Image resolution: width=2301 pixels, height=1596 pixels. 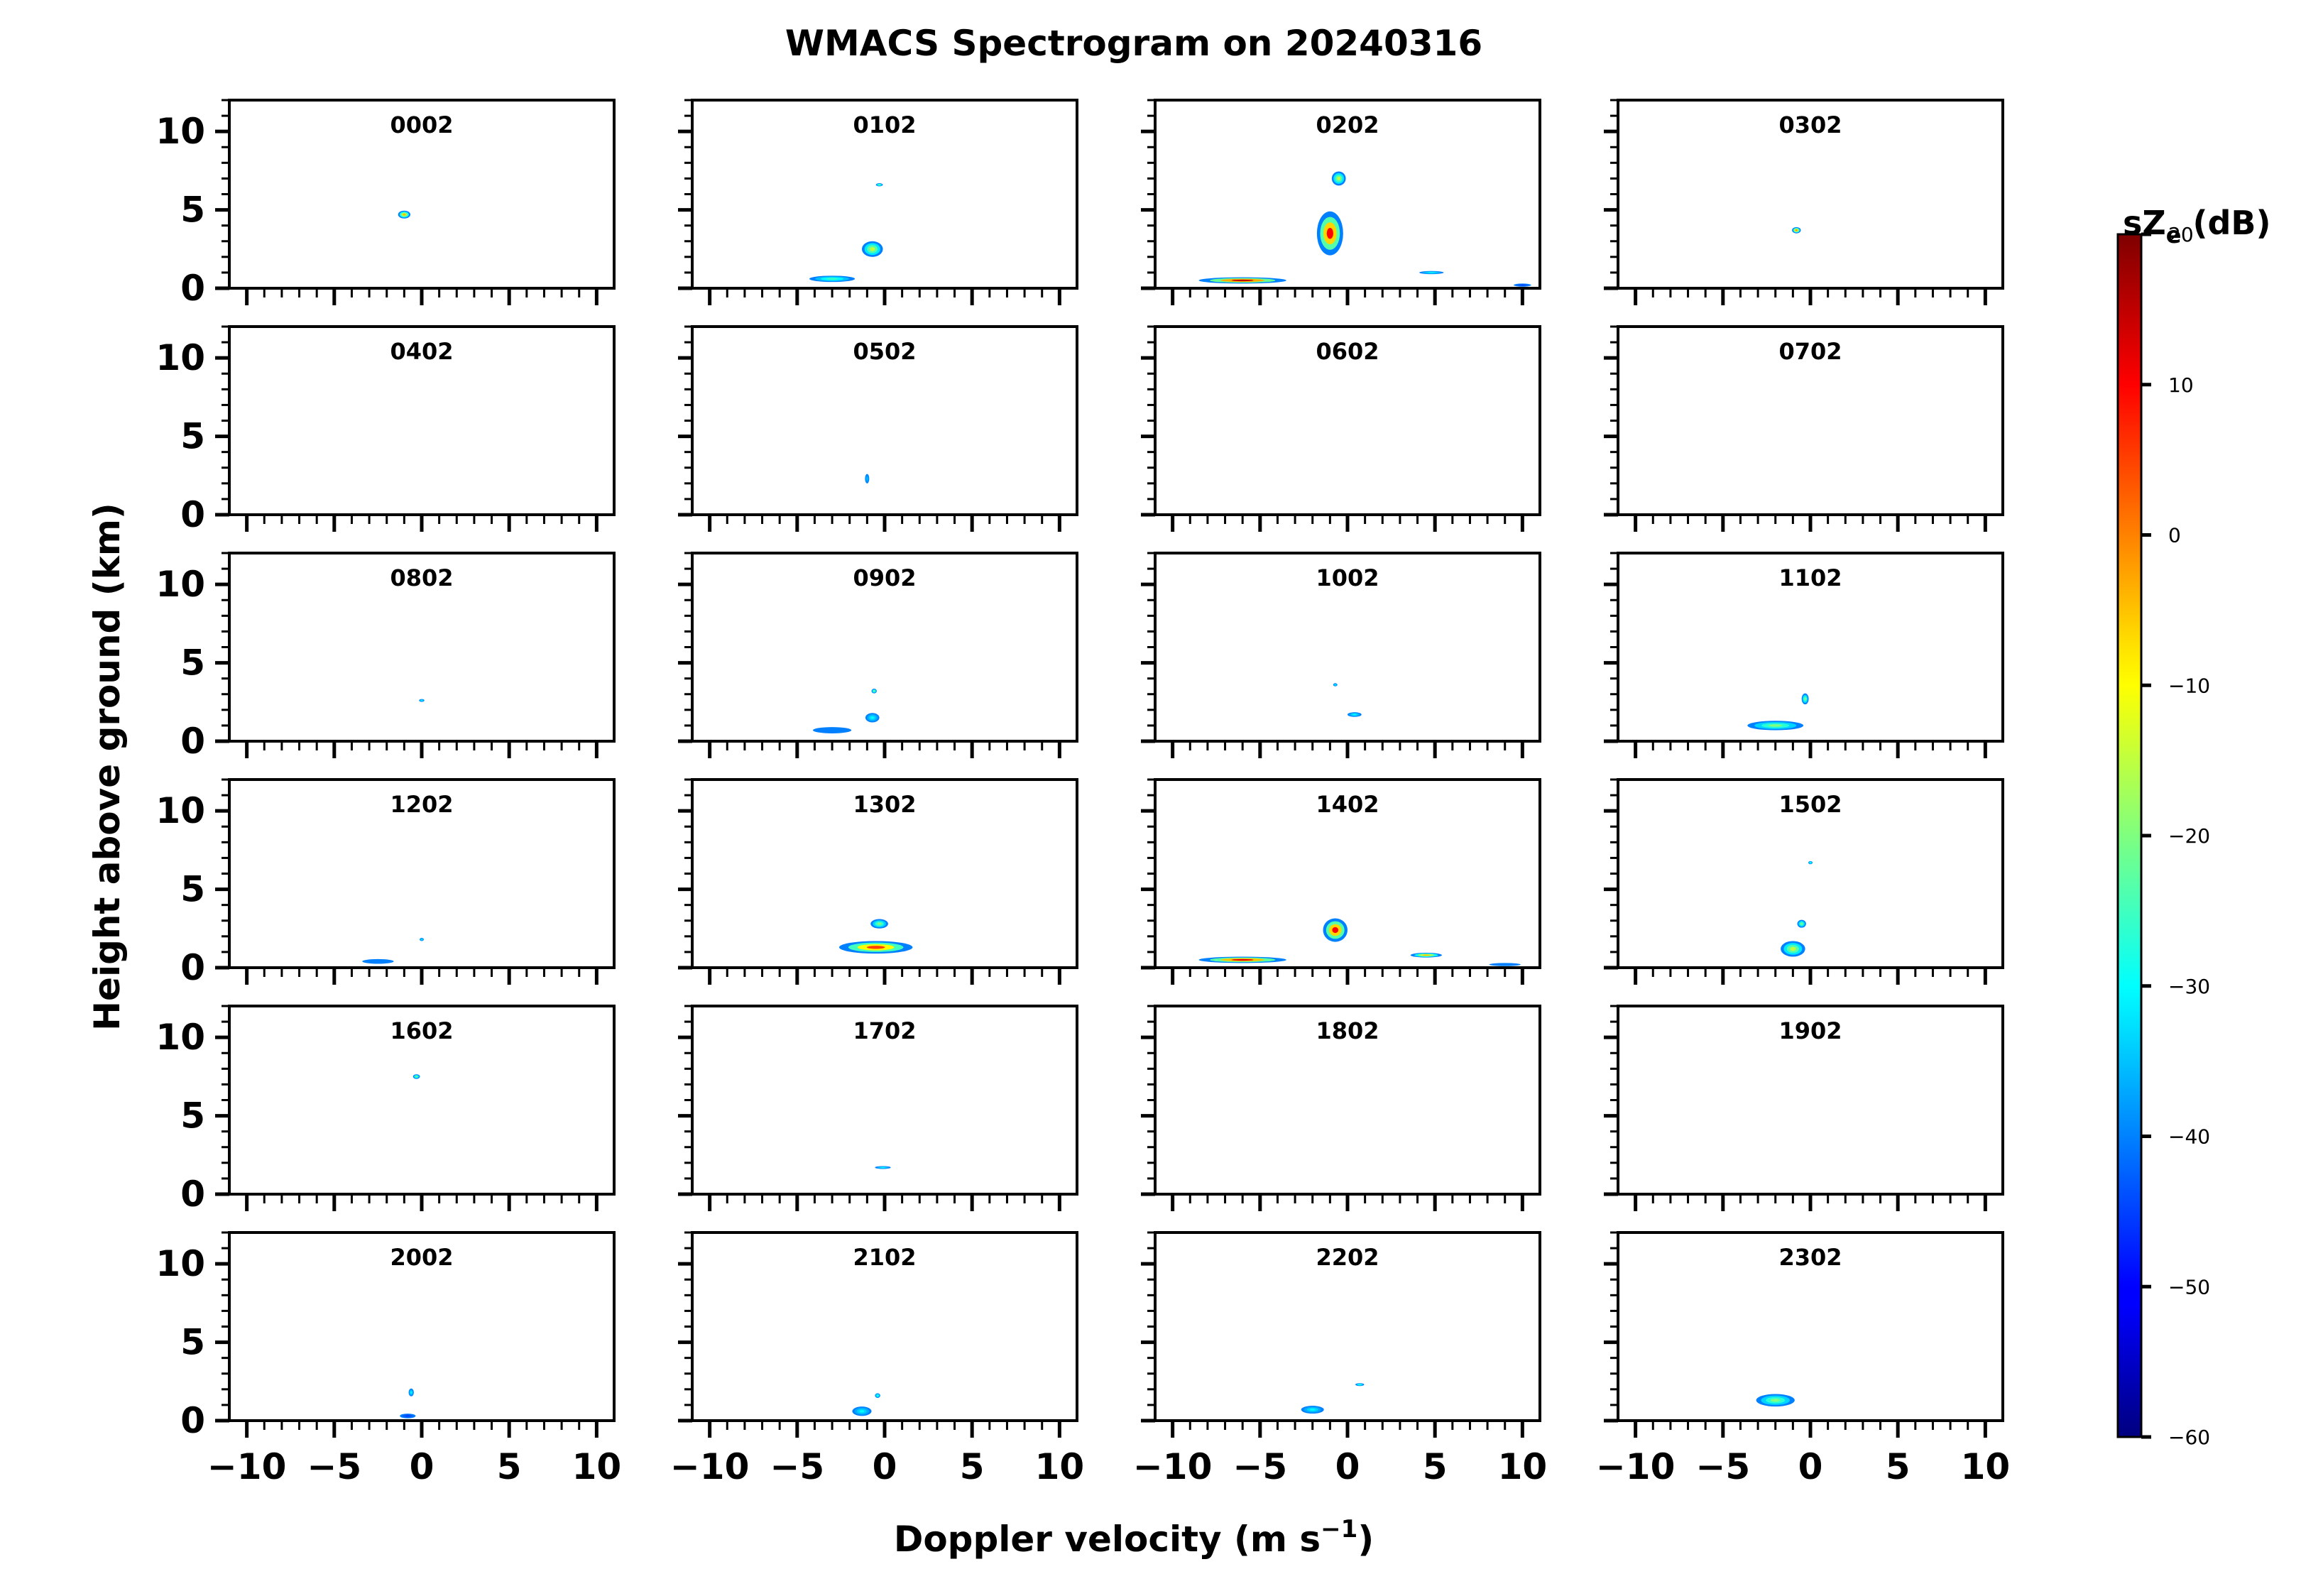 I want to click on panel-time-label: 1702, so click(x=884, y=1030).